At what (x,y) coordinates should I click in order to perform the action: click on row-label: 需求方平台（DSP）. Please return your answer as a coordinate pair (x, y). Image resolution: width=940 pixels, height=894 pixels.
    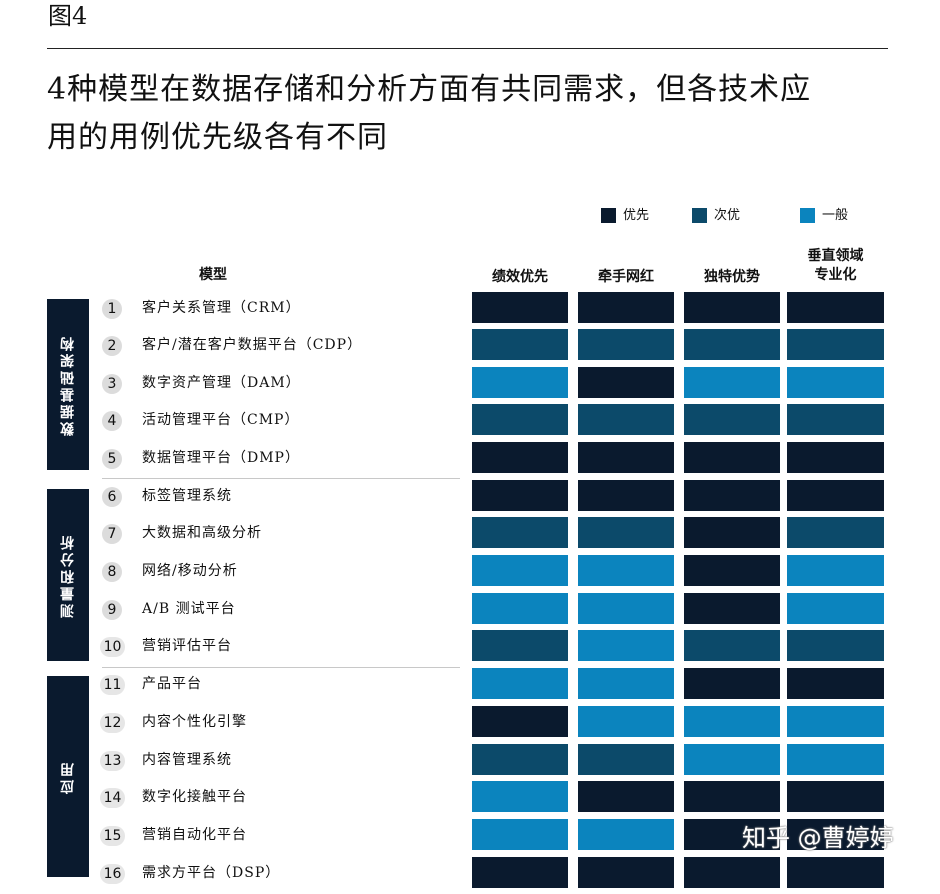
    Looking at the image, I should click on (211, 873).